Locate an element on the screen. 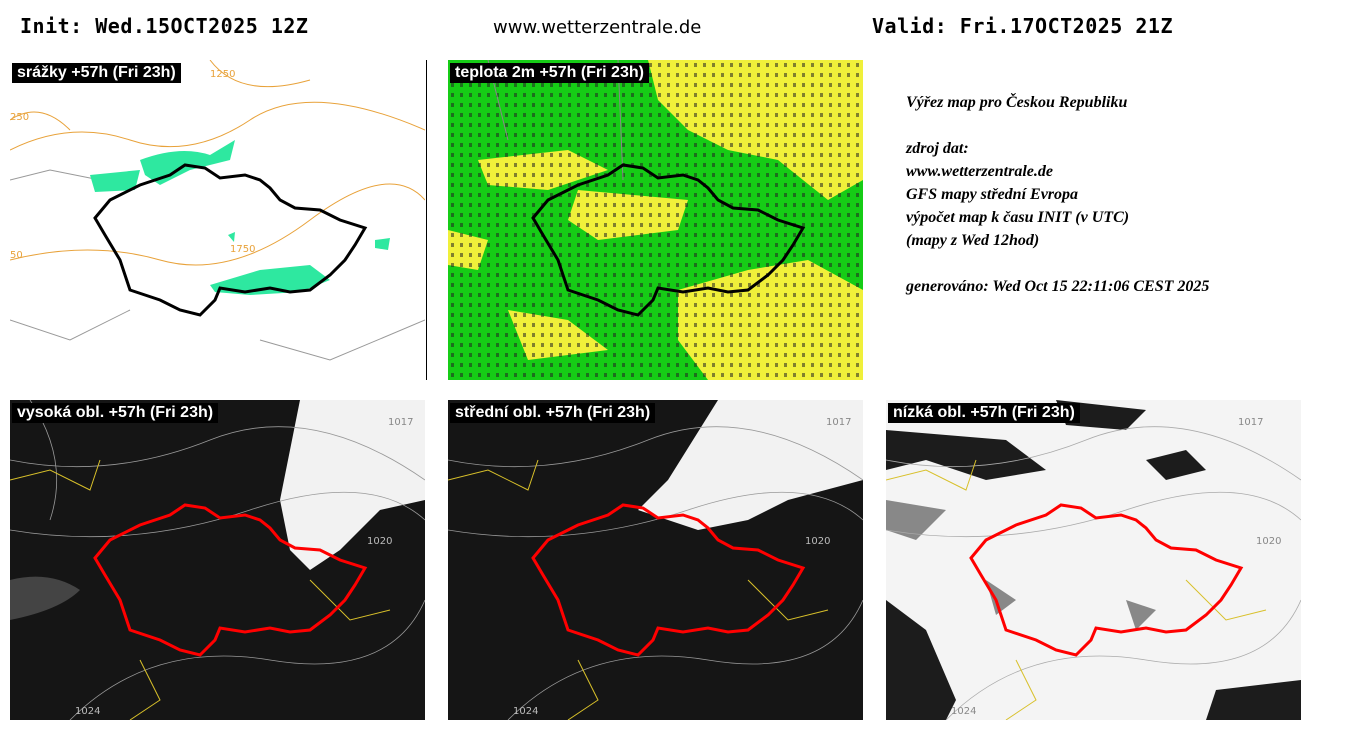 The image size is (1346, 730). low-cloud-map: 1017 1020 1024 nízká obl. +57h (Fri 23h) is located at coordinates (1093, 560).